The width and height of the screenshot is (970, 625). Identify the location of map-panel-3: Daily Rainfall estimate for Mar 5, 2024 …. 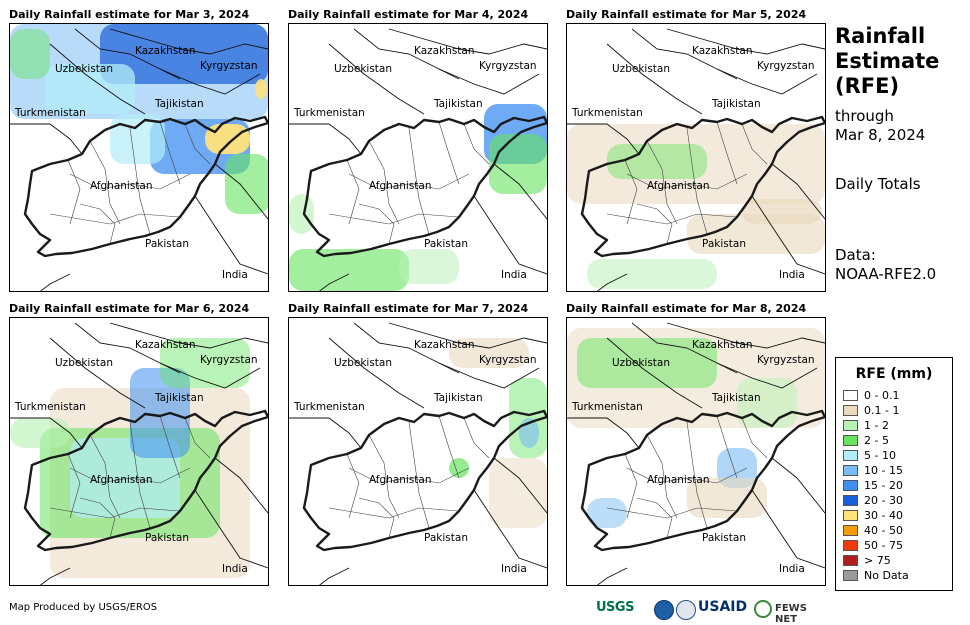
(696, 151).